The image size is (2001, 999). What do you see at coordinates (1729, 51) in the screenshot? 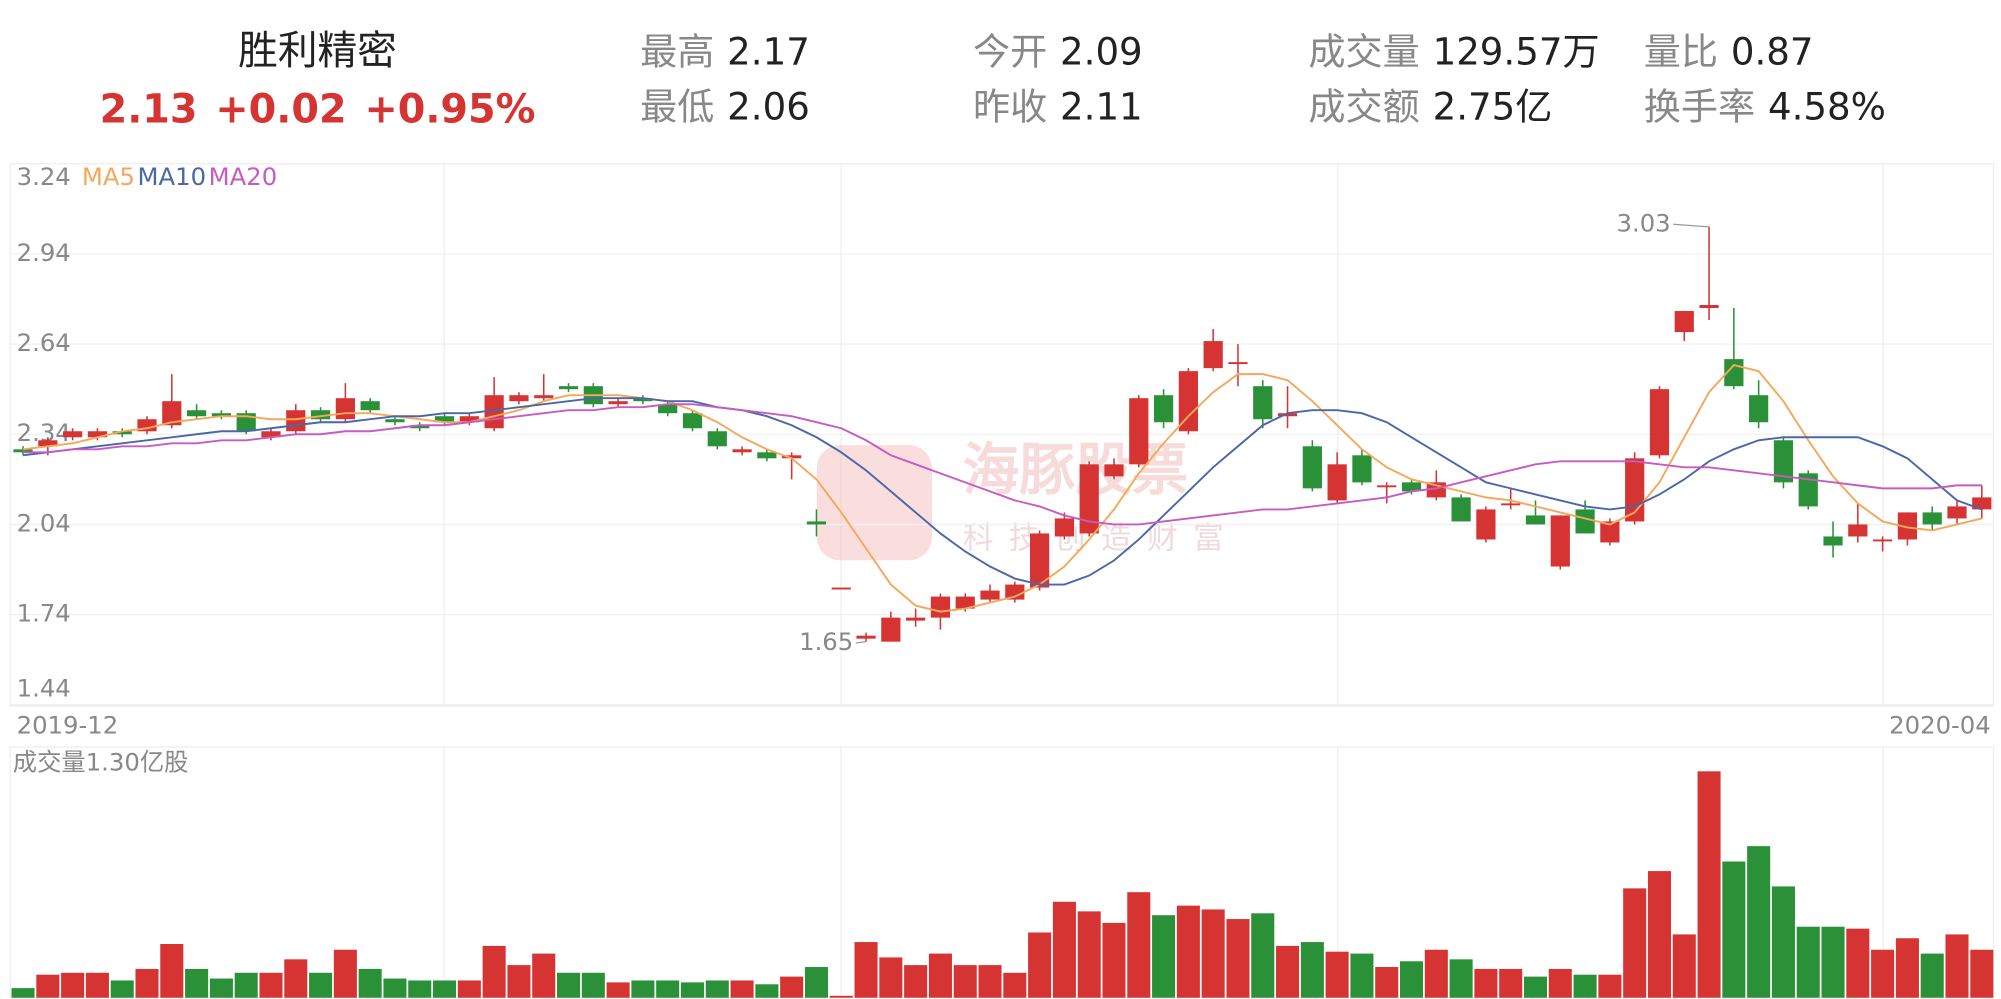
I see `stat: 量比 0.87` at bounding box center [1729, 51].